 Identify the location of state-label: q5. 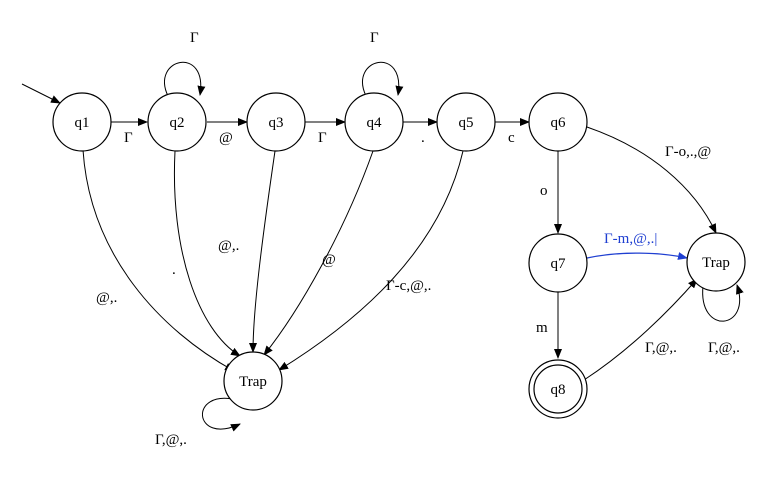
(466, 123).